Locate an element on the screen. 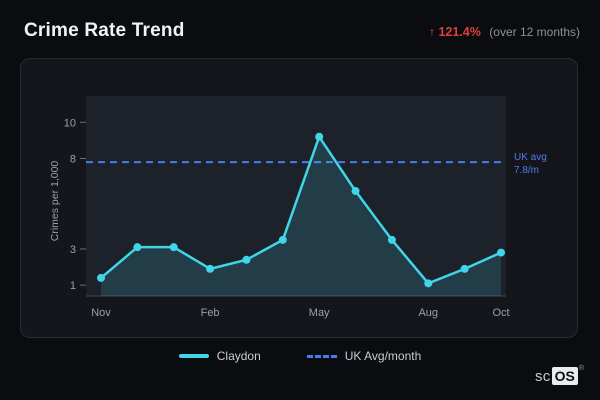 The height and width of the screenshot is (400, 600). x-tick-label: Nov is located at coordinates (101, 313).